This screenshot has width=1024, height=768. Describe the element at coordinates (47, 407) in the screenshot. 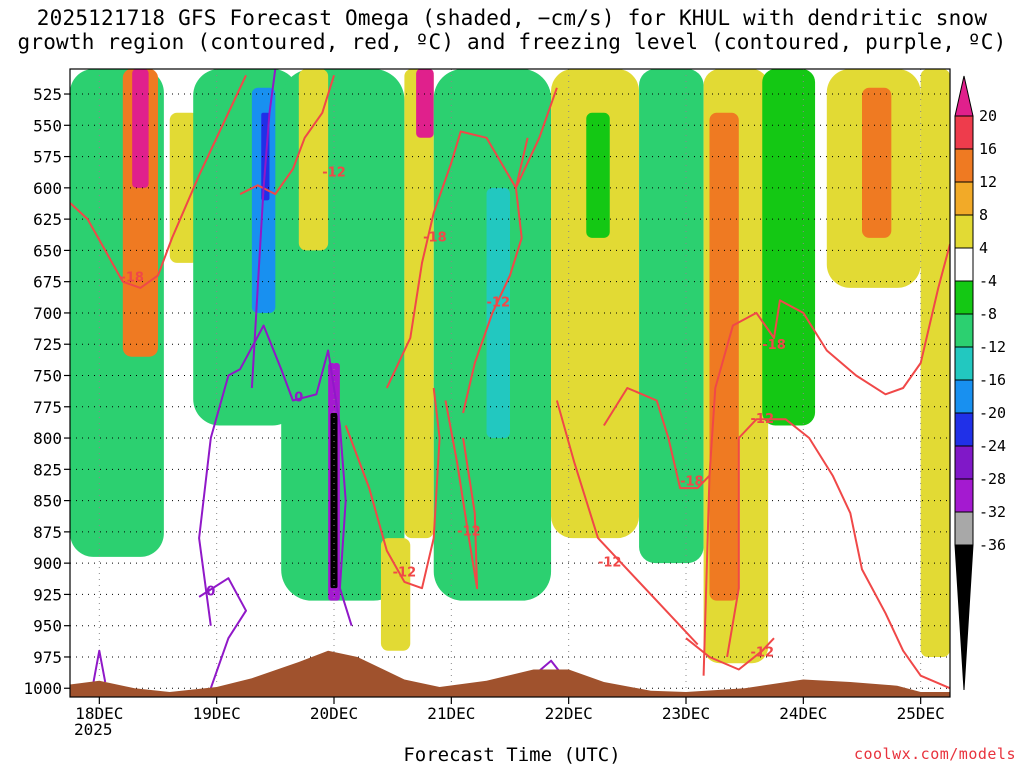

I see `y-tick-label: 775` at that location.